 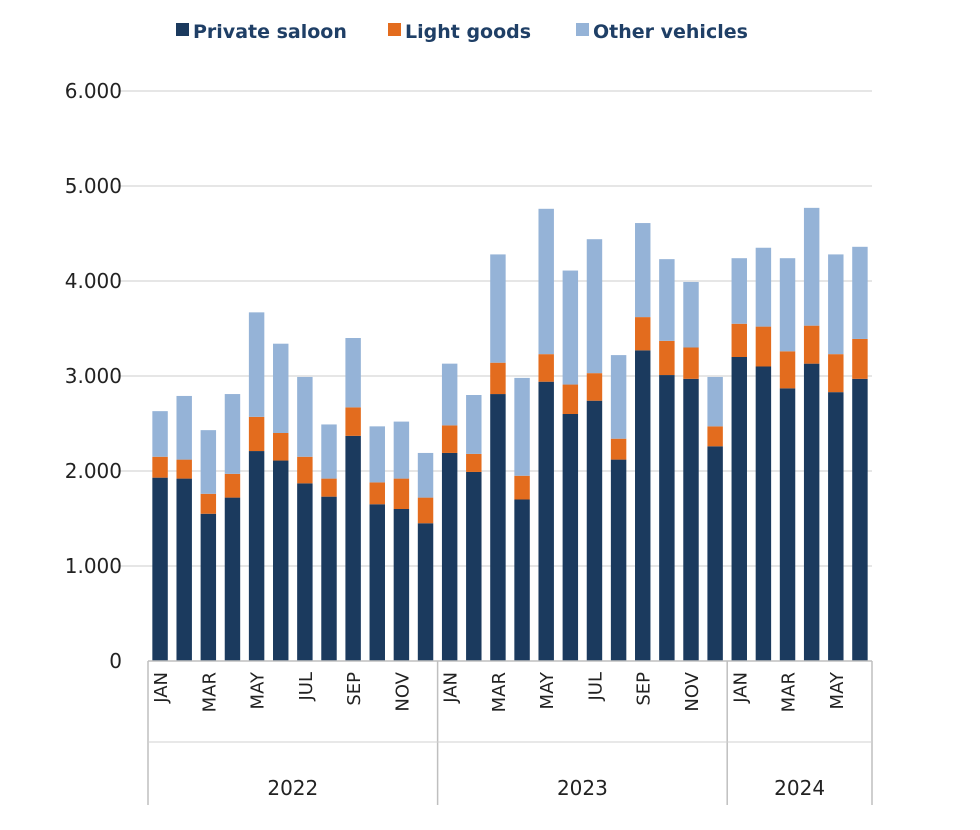 I want to click on legend: Private saloon Light goods Other vehicles, so click(x=462, y=32).